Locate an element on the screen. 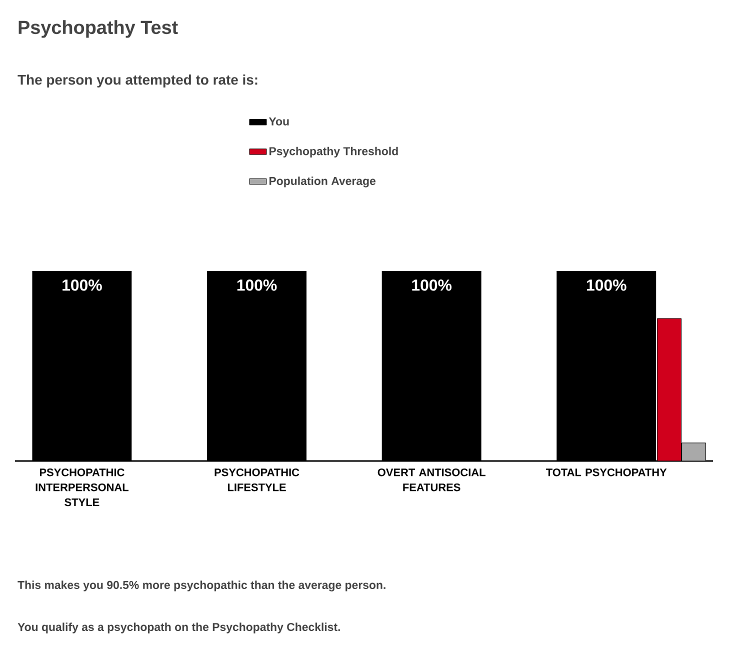 This screenshot has height=649, width=735. chart-title: Psychopathy Test is located at coordinates (98, 29).